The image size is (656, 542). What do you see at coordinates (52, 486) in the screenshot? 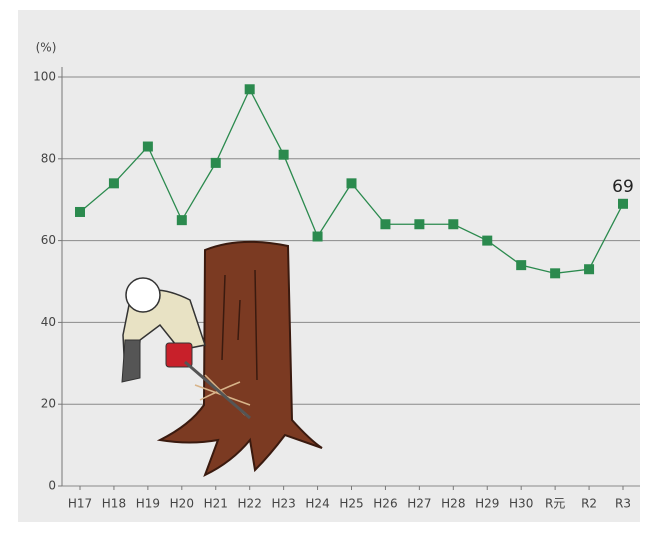
I see `y-tick-label: 0` at bounding box center [52, 486].